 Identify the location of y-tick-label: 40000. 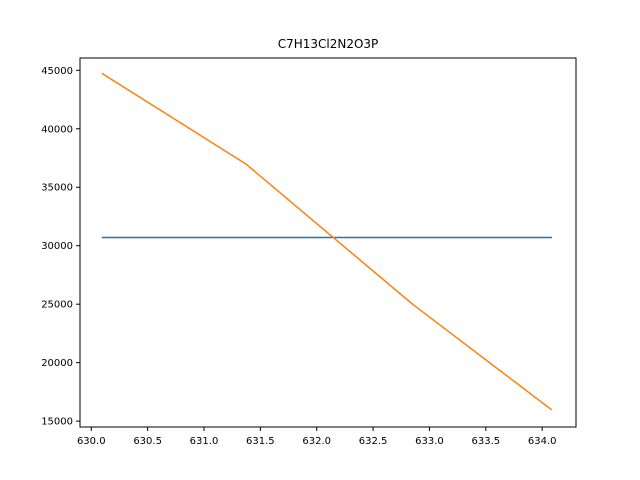
(57, 129).